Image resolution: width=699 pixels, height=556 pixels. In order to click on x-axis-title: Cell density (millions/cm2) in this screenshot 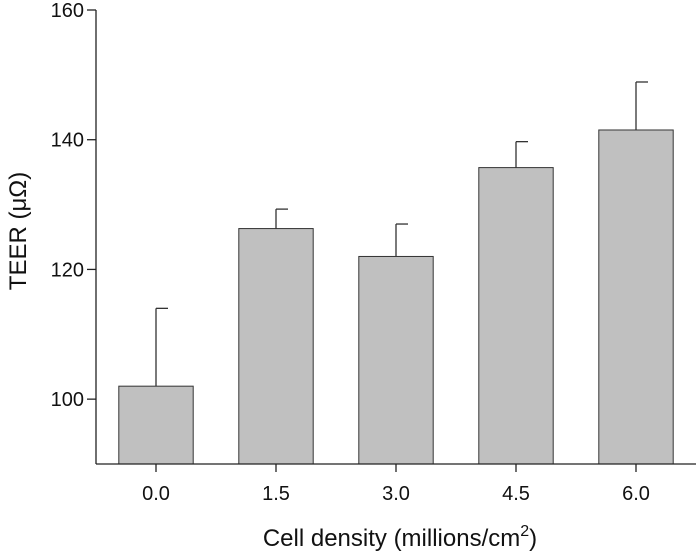, I will do `click(400, 537)`.